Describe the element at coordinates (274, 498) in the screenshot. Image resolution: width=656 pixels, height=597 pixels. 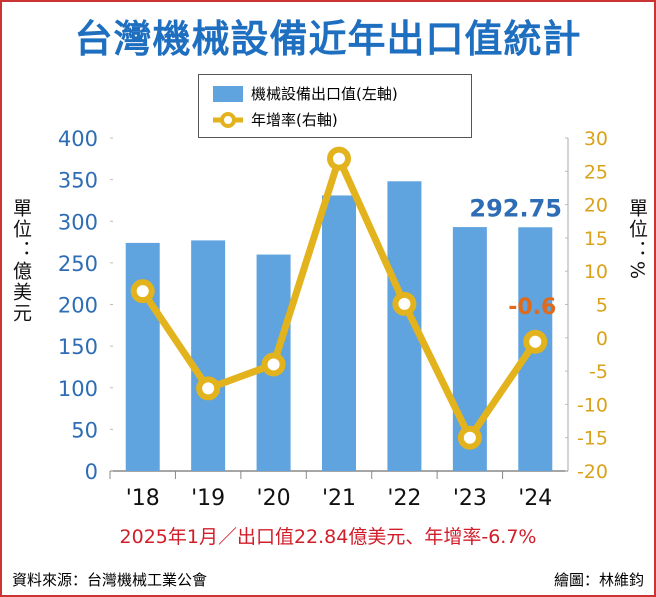
I see `x-tick-label: '20` at that location.